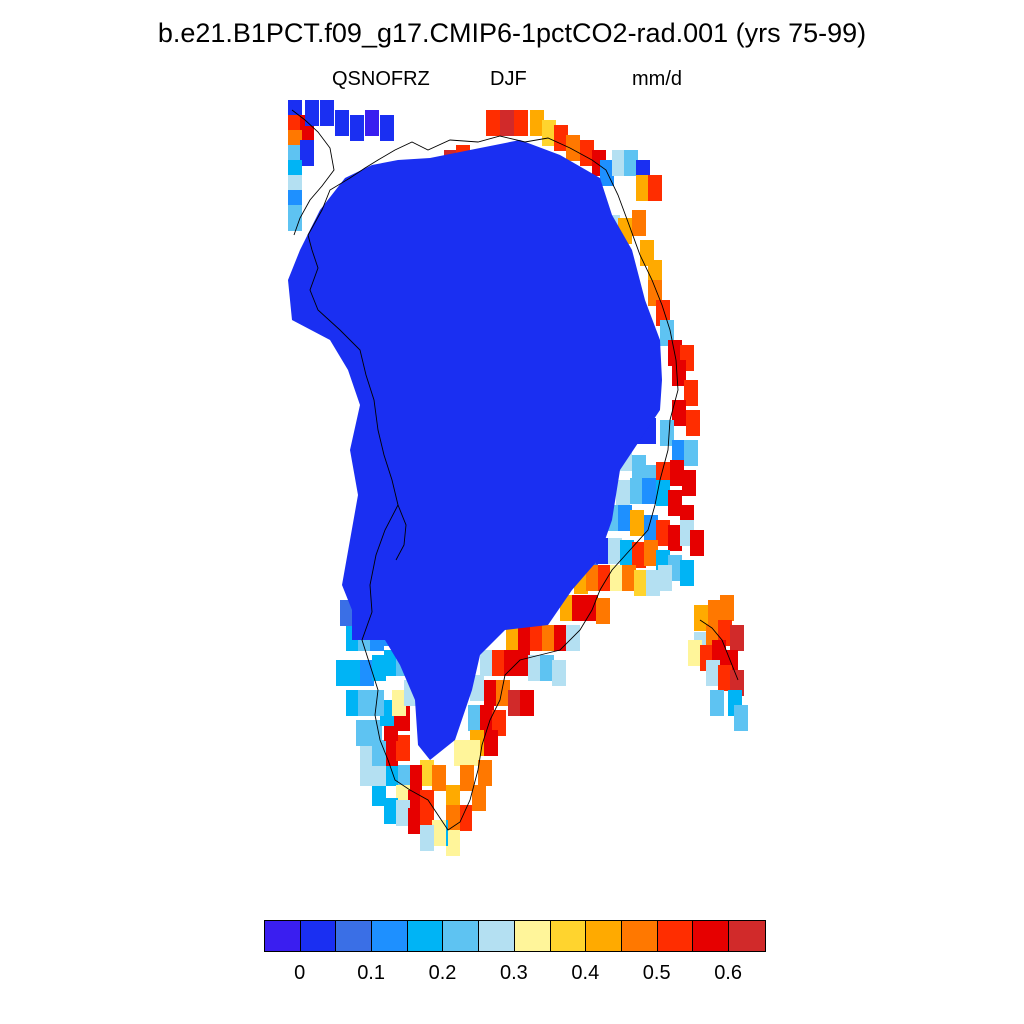  Describe the element at coordinates (508, 79) in the screenshot. I see `season-label: DJF` at that location.